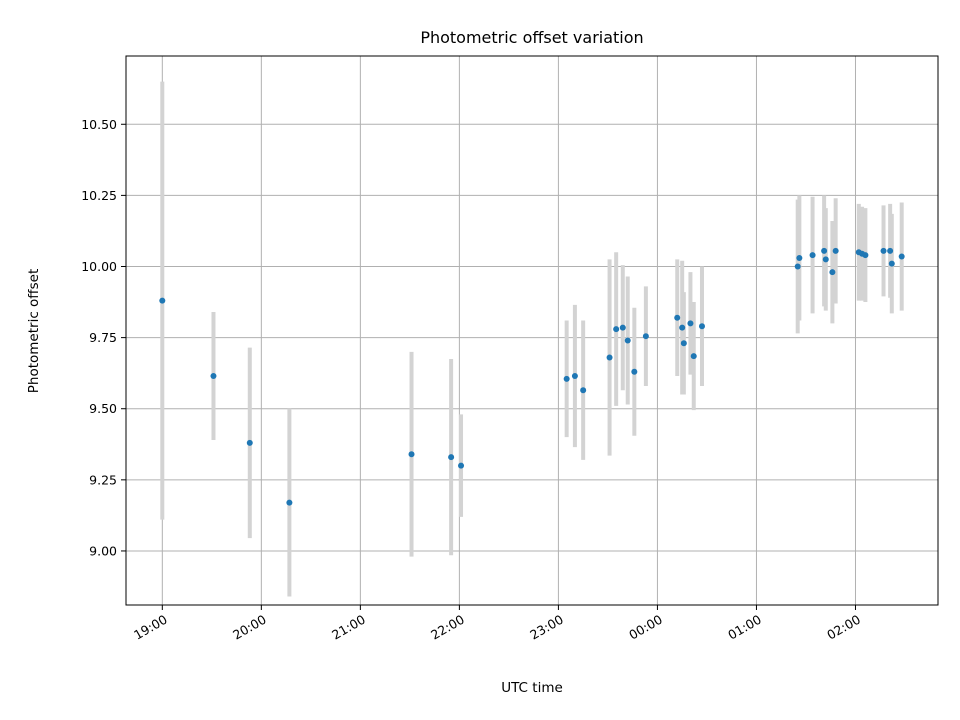  I want to click on y-axis-ticks: 9.00 9.25 9.50 9.75 10.00 10.25 10.50, so click(103, 337).